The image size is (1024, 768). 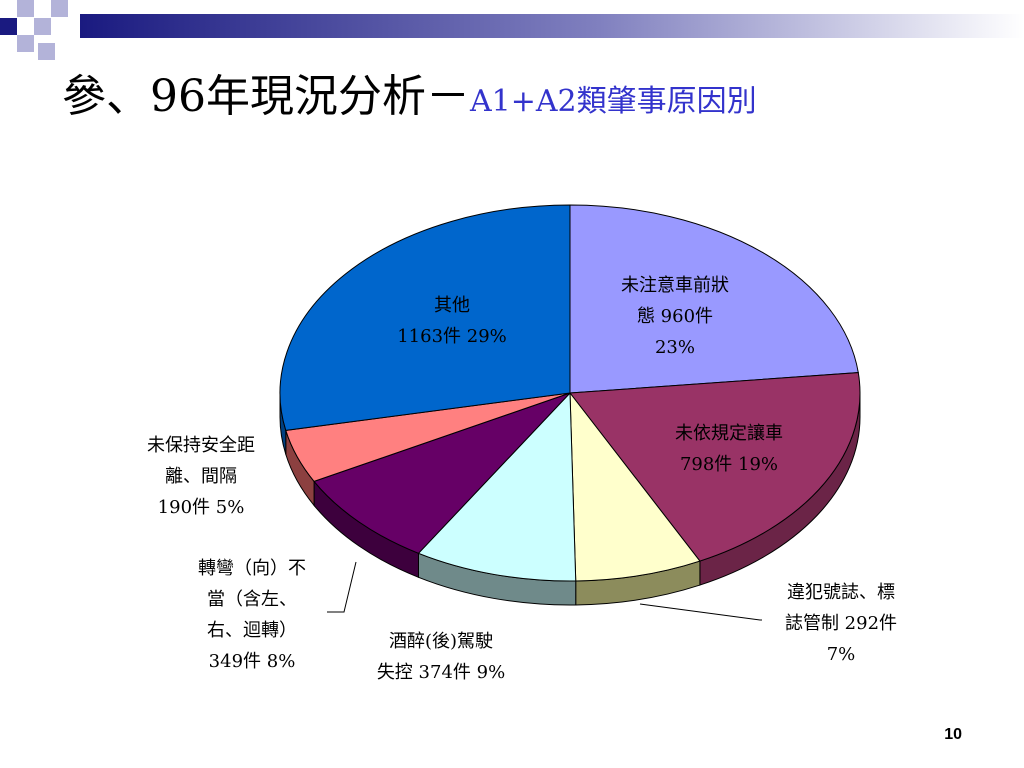 I want to click on slice-label-line: 7%, so click(x=841, y=654).